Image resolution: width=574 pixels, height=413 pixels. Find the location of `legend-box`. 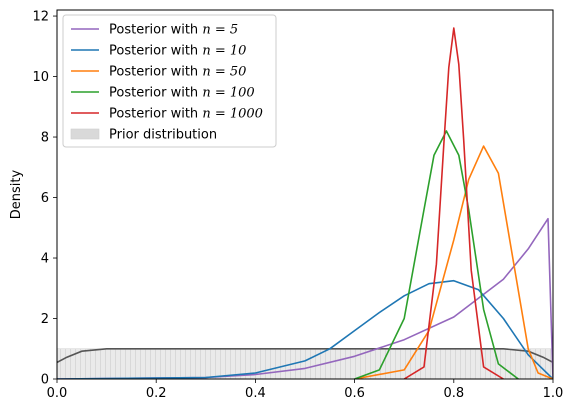

legend-box is located at coordinates (169, 81).